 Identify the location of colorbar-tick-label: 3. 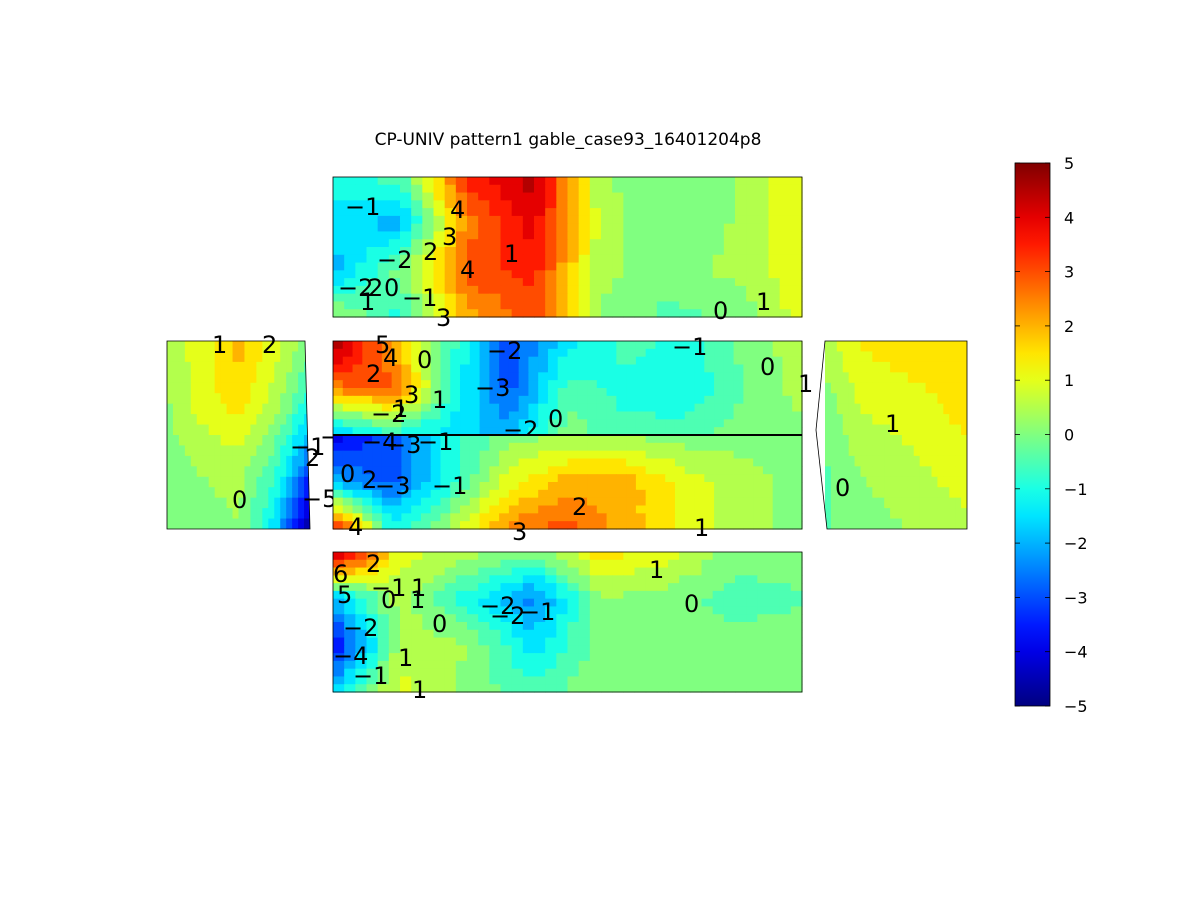
(1069, 272).